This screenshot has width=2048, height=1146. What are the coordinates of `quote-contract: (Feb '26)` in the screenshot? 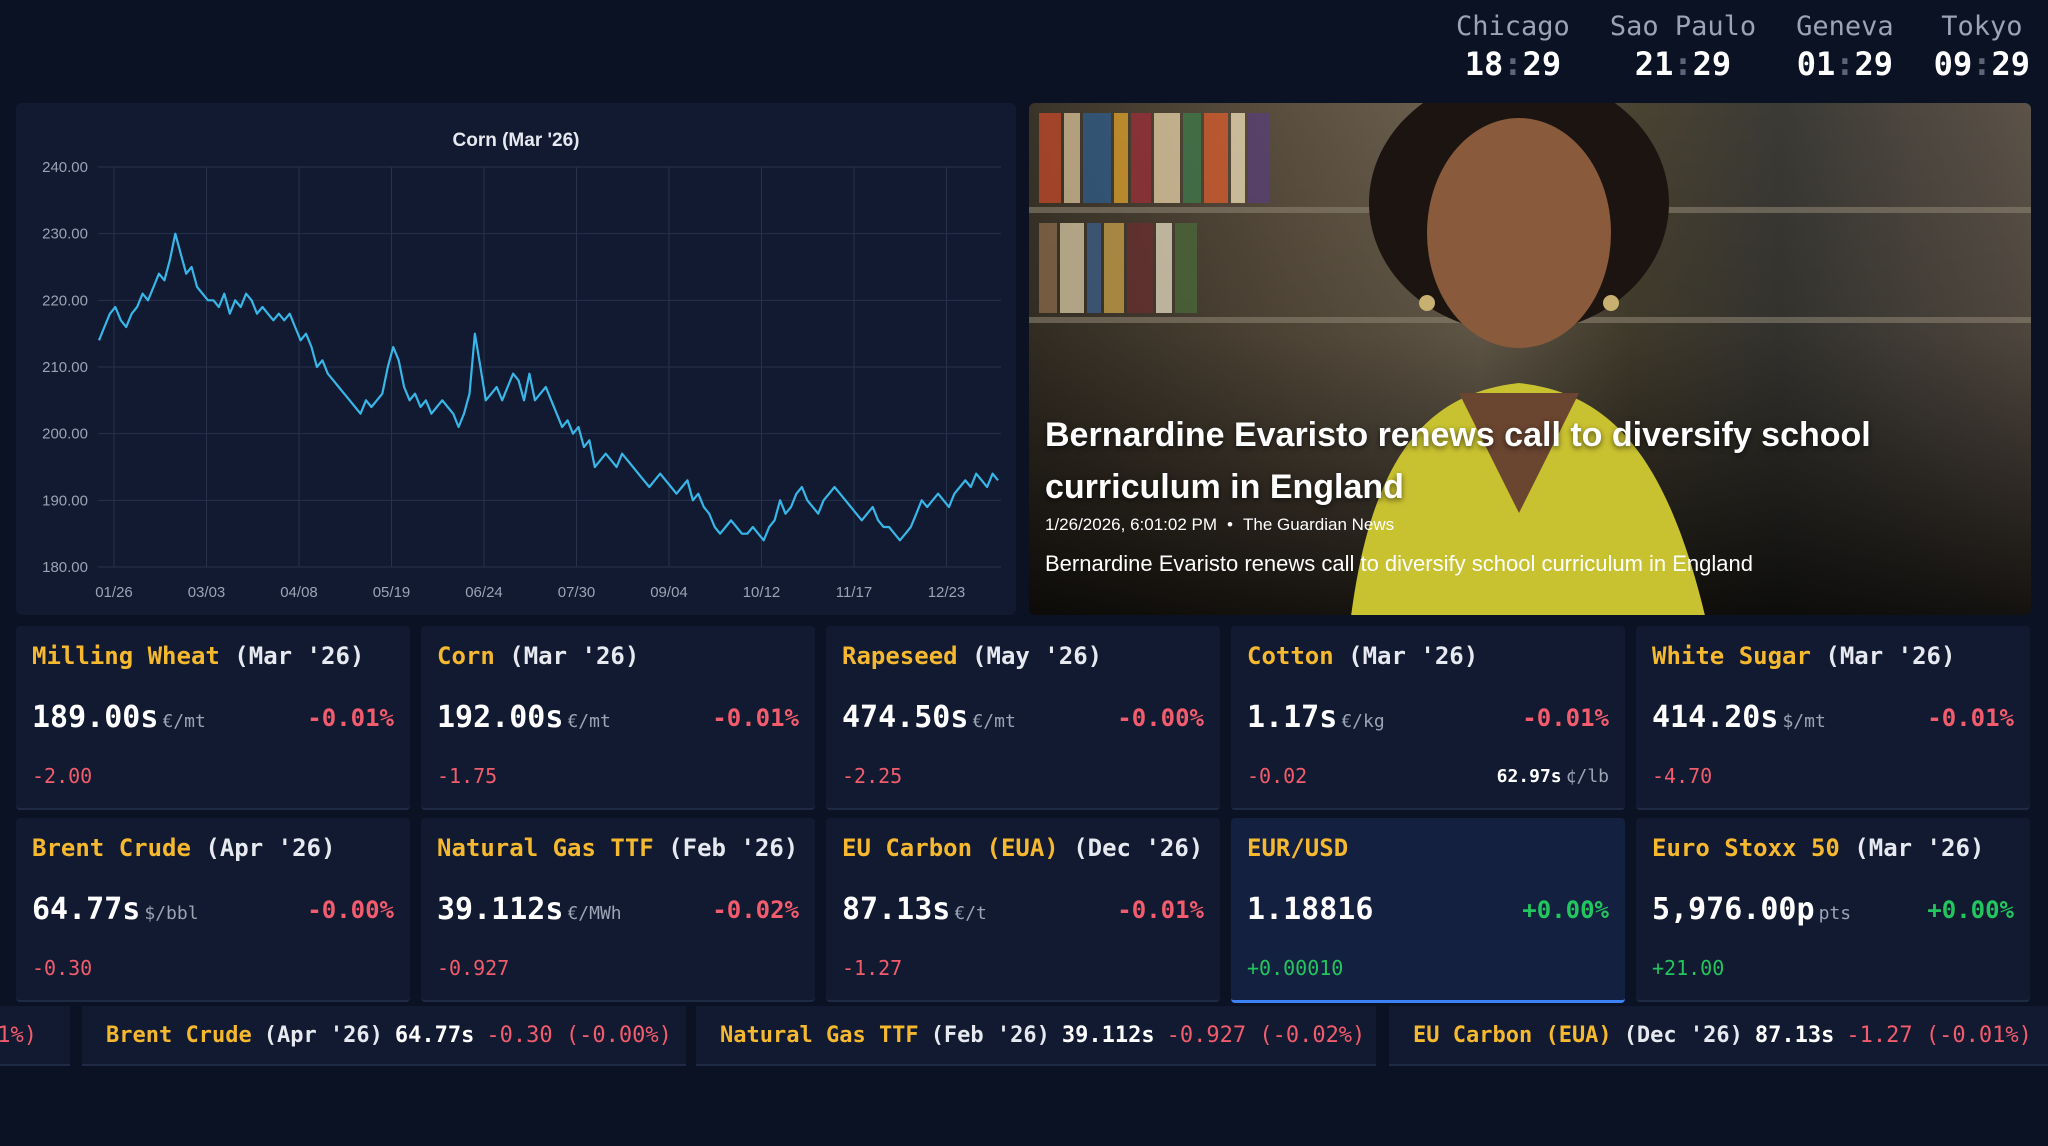 It's located at (733, 848).